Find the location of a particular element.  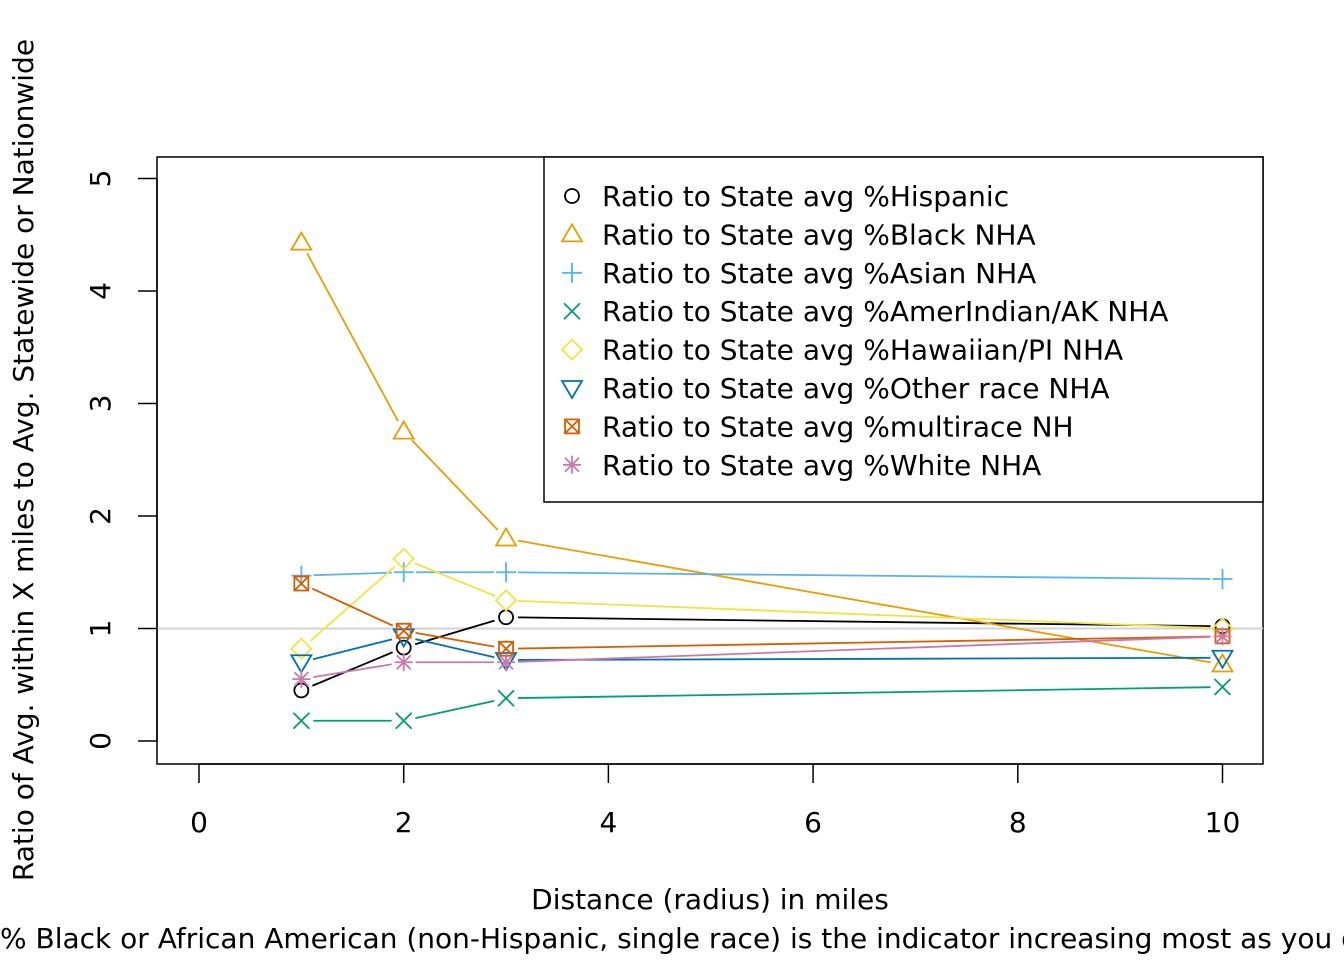

y-tick-label: 5 is located at coordinates (100, 179).